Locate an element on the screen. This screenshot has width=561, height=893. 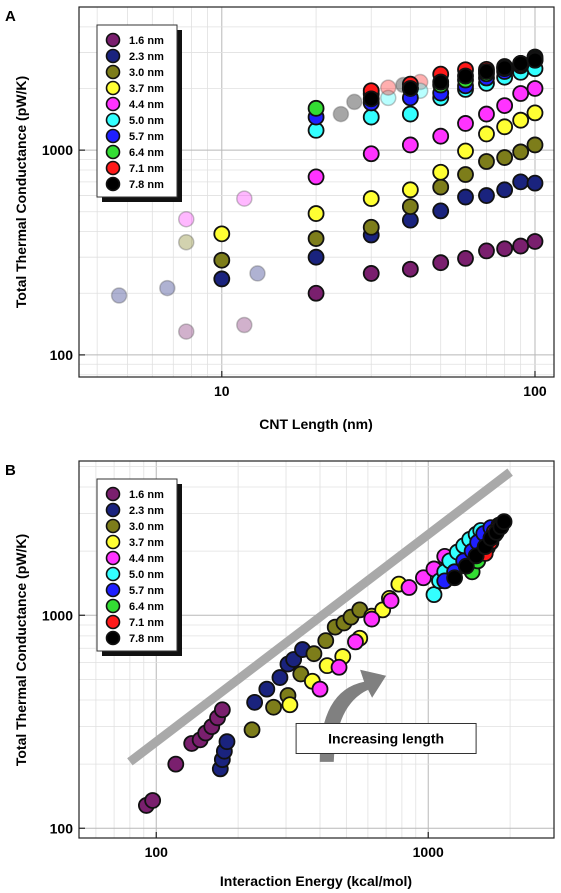
legend-marker-7-8-nm is located at coordinates (113, 184).